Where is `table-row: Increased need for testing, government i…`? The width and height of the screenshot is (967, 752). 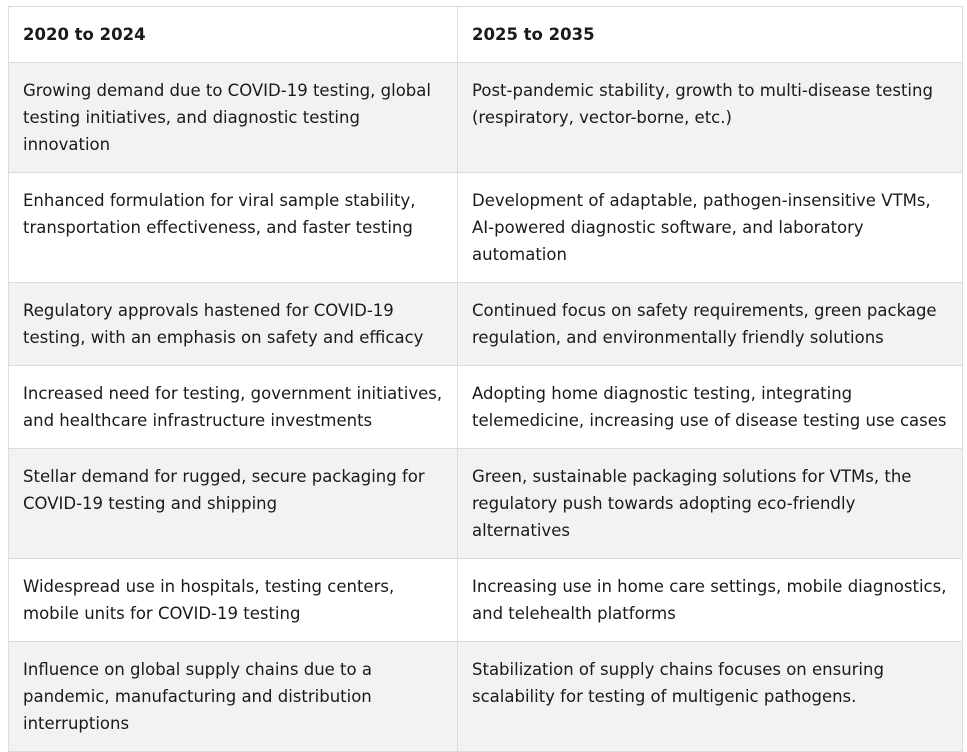
table-row: Increased need for testing, government i… is located at coordinates (485, 407).